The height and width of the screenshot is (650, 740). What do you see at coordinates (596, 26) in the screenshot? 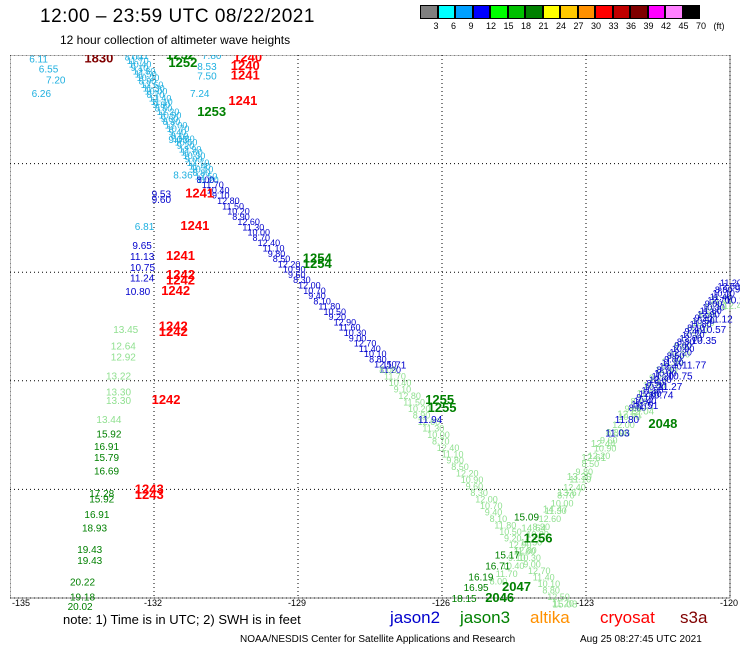
I see `legend-label: 30` at bounding box center [596, 26].